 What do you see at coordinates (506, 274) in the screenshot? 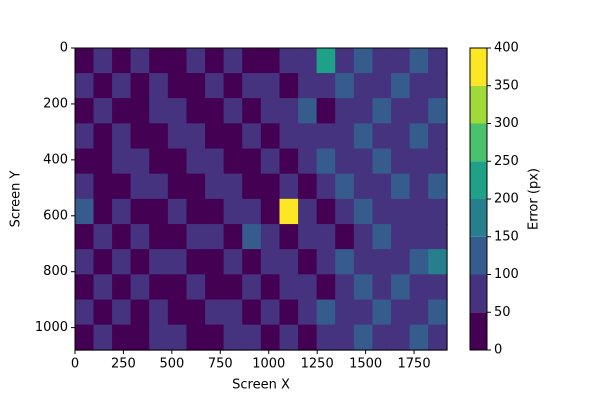
I see `colorbar-tick-label: 100` at bounding box center [506, 274].